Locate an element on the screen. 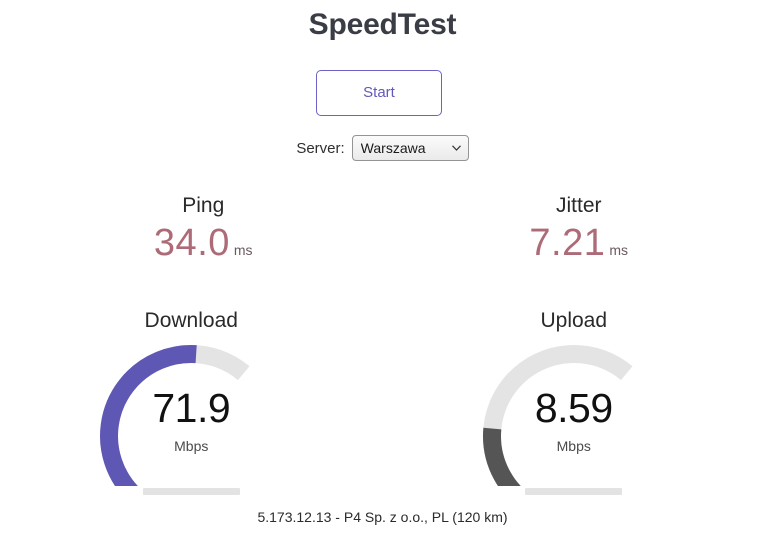  jitter-stat: Jitter 7.21 ms is located at coordinates (574, 228).